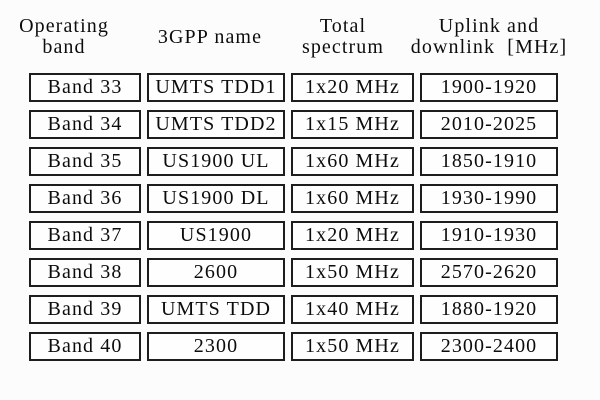 The height and width of the screenshot is (400, 600). What do you see at coordinates (216, 161) in the screenshot?
I see `cell-3gpp-name: US1900 UL` at bounding box center [216, 161].